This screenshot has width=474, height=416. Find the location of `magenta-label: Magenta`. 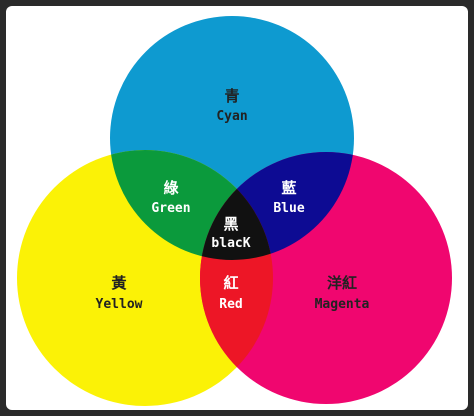

magenta-label: Magenta is located at coordinates (342, 304).